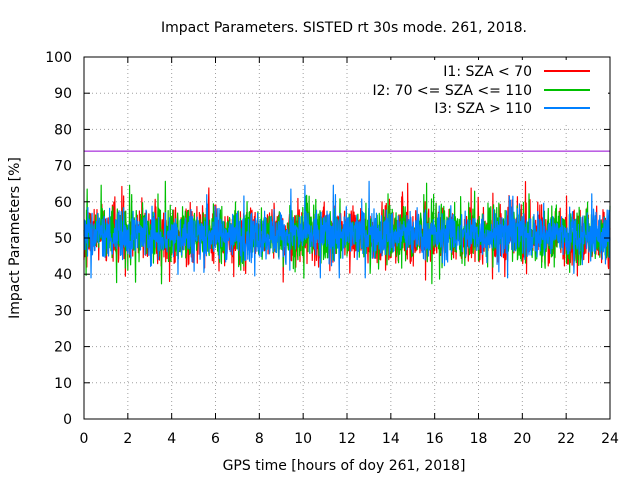 The image size is (640, 480). What do you see at coordinates (63, 94) in the screenshot?
I see `y-tick-label: 90` at bounding box center [63, 94].